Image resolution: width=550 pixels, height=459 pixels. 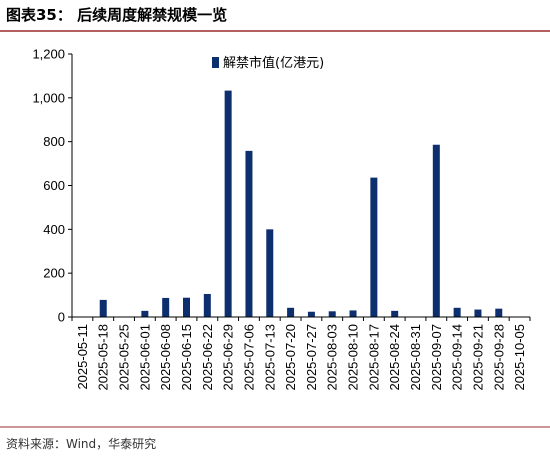 What do you see at coordinates (498, 357) in the screenshot?
I see `x-tick-label: 2025-09-28` at bounding box center [498, 357].